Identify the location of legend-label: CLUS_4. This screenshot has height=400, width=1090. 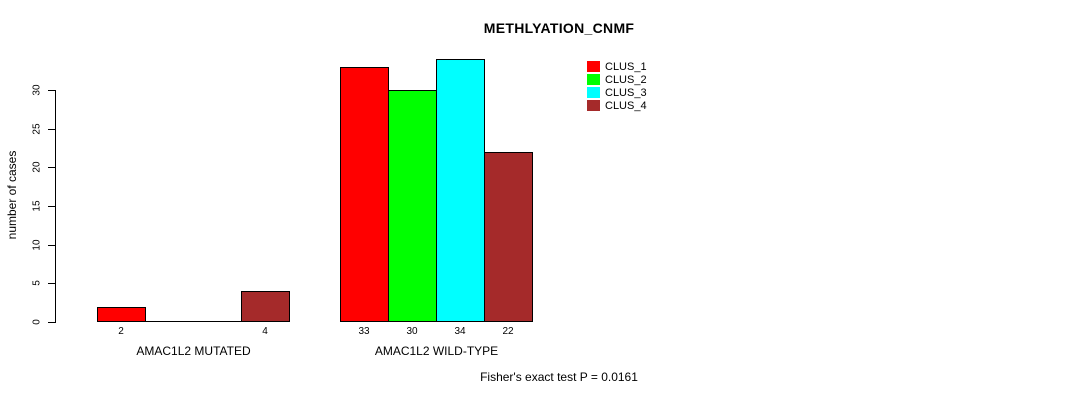
(626, 105).